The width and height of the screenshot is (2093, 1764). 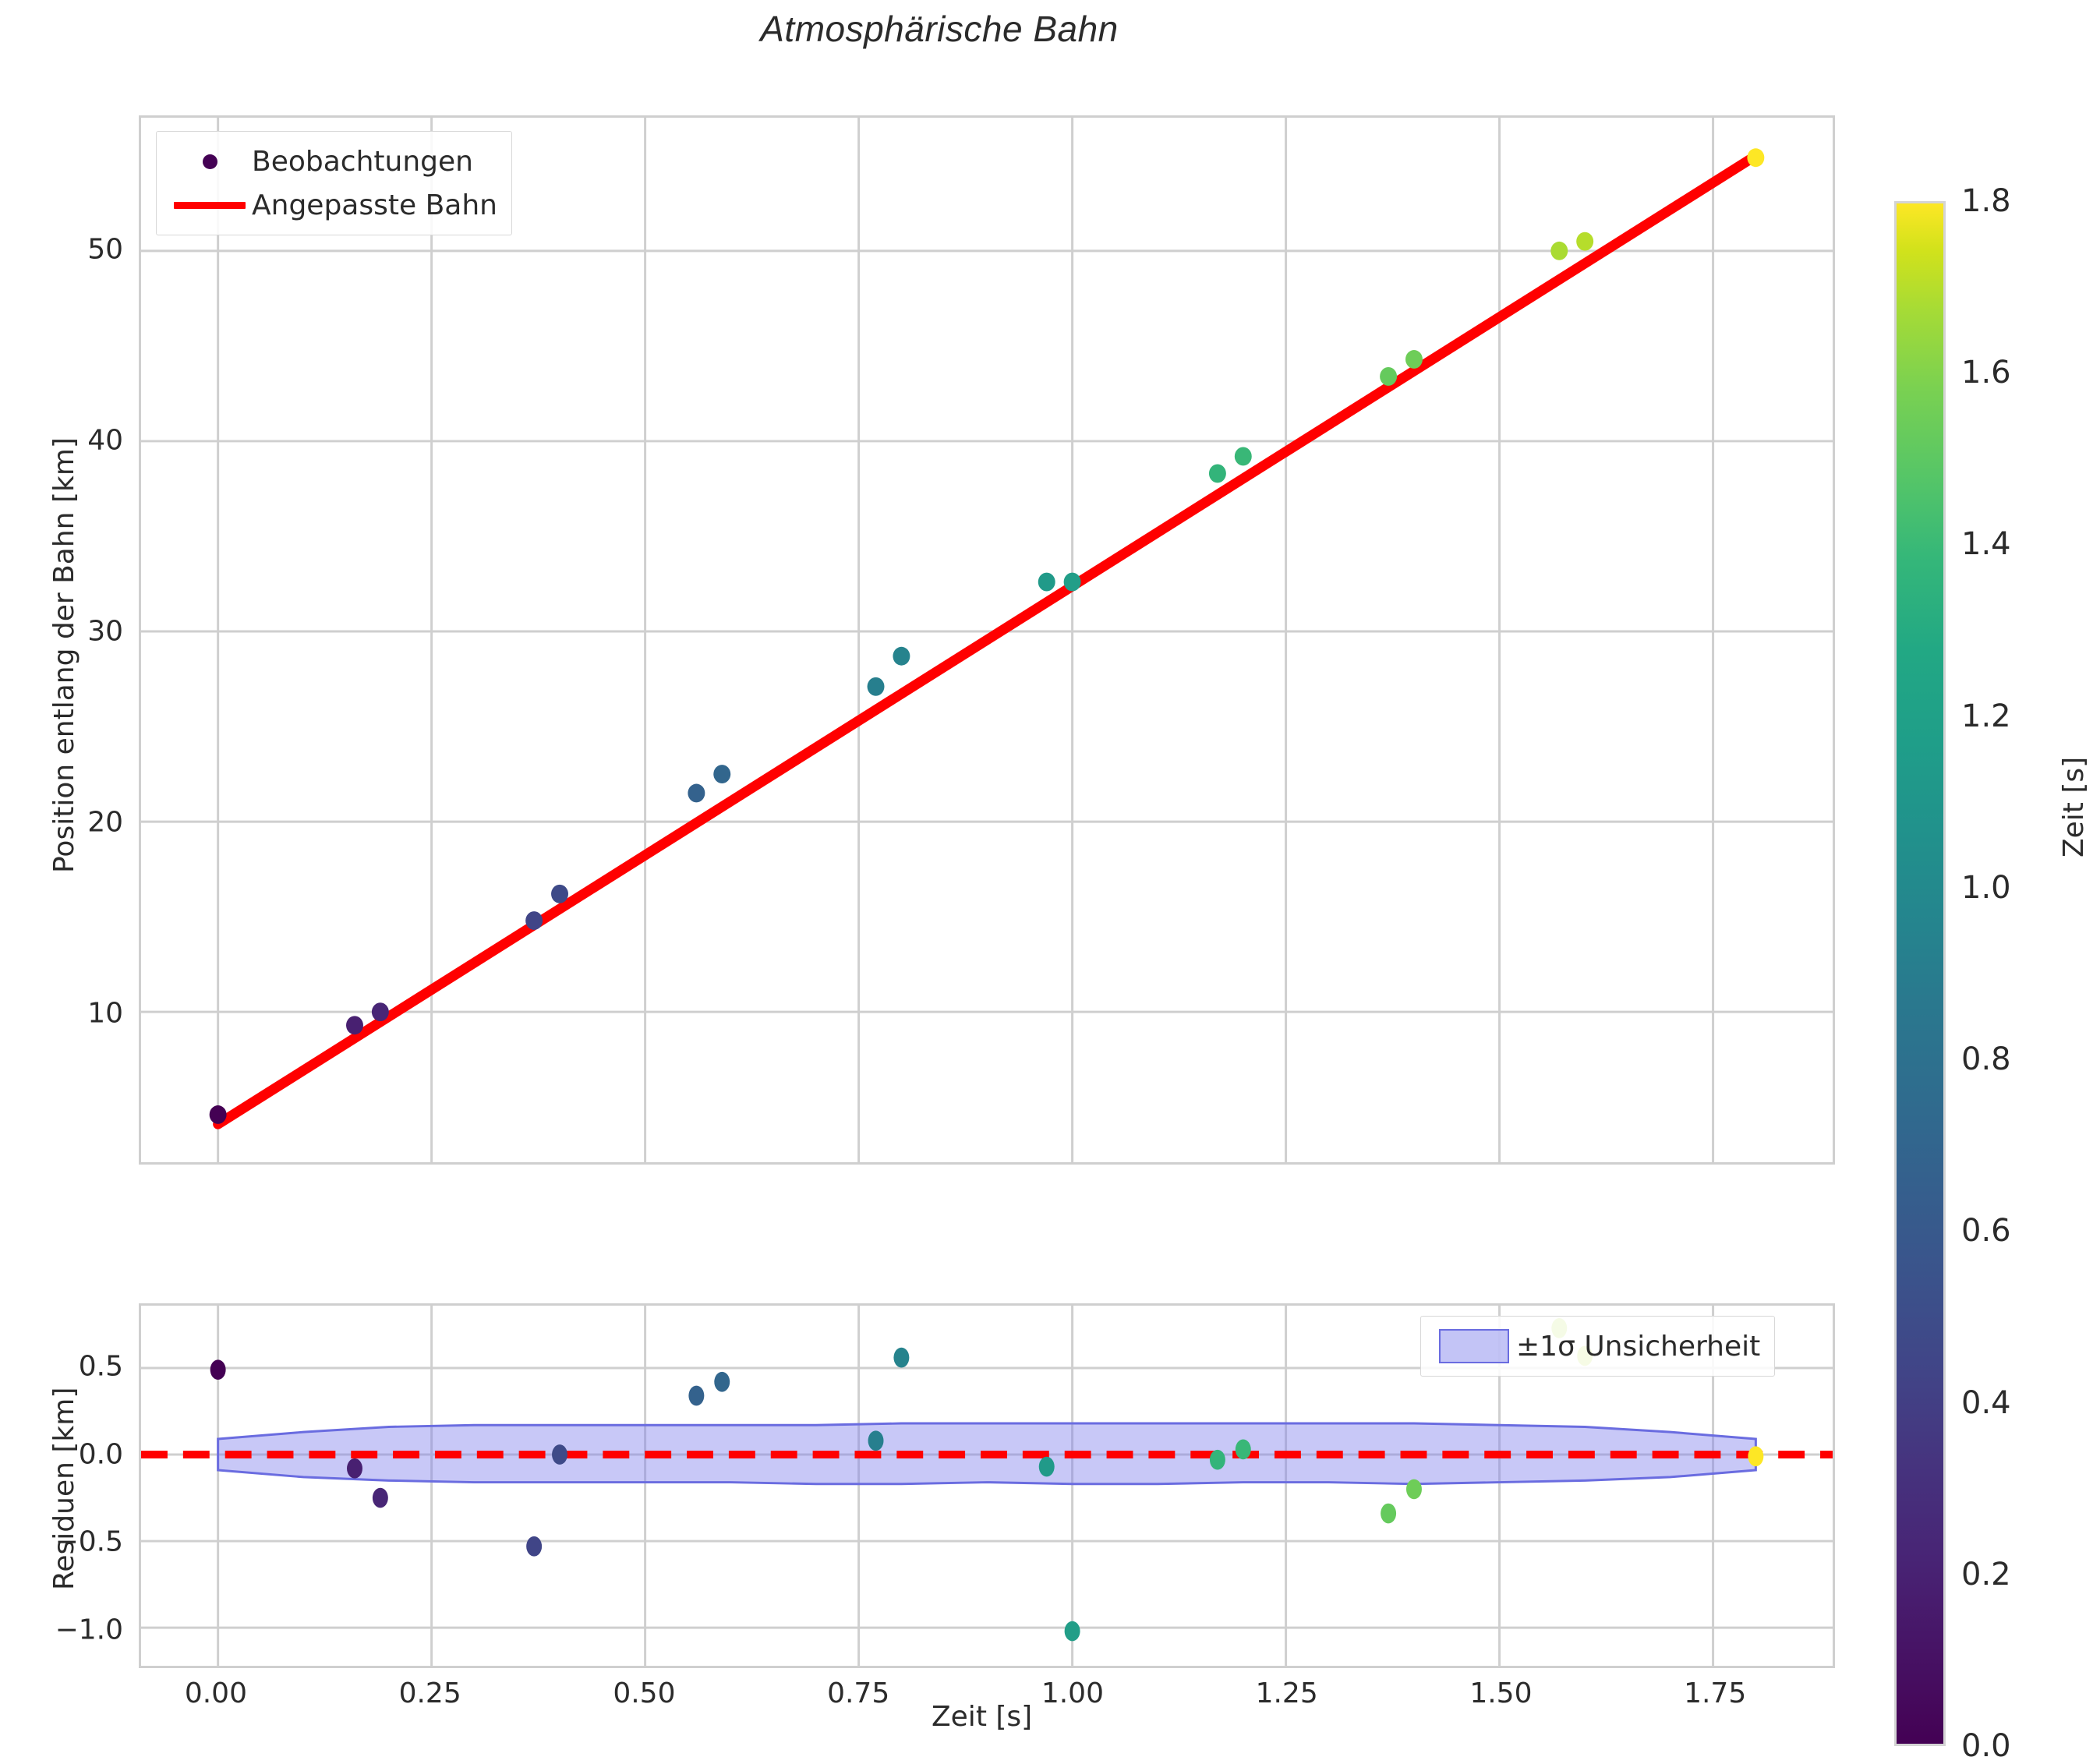 I want to click on colorbar-tick: 1.6, so click(x=1986, y=373).